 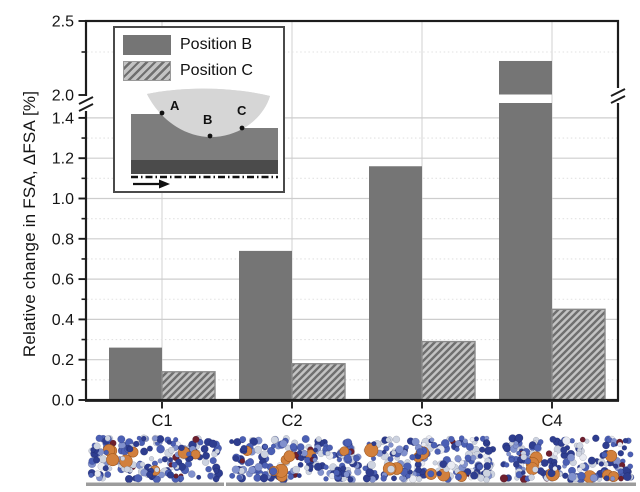 I want to click on legend-item-position-b: Position B, so click(x=203, y=44).